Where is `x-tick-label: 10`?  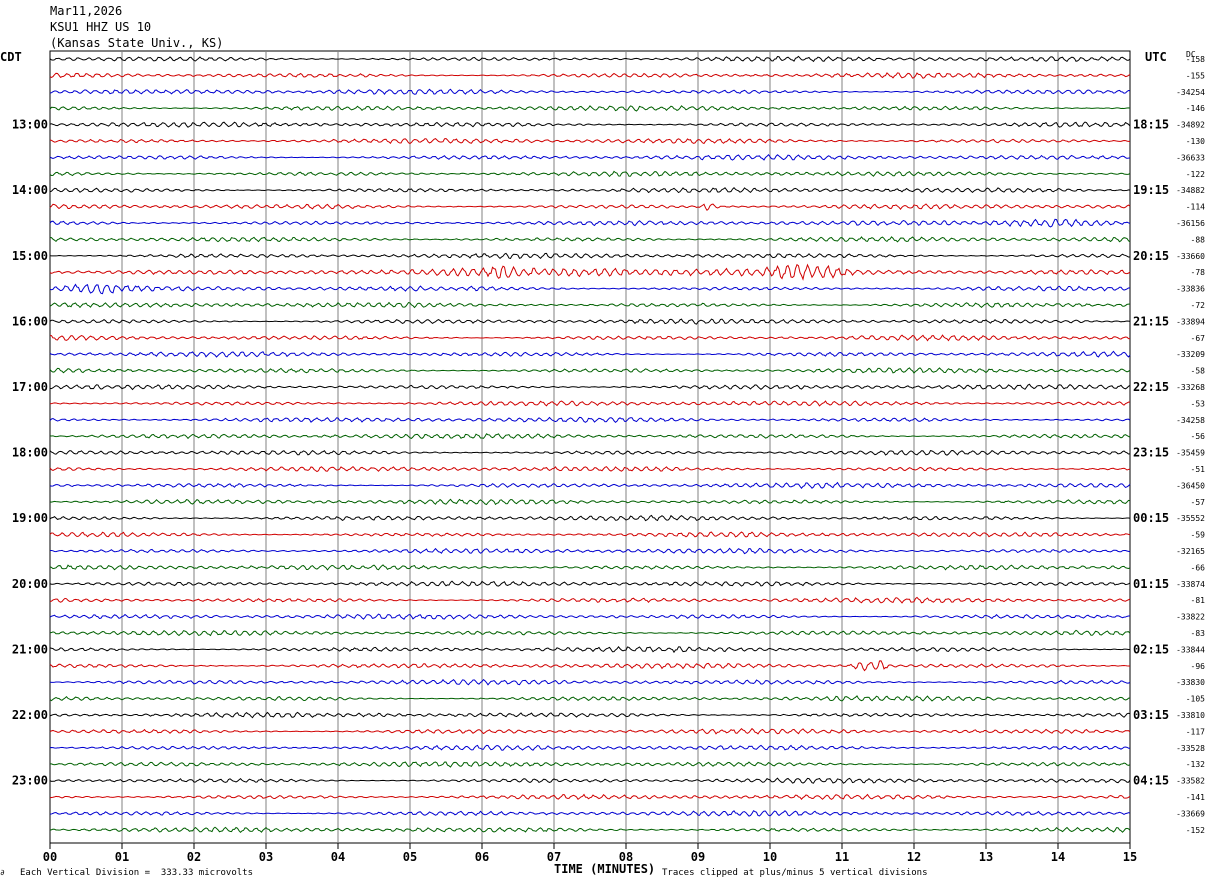
x-tick-label: 10 is located at coordinates (770, 857).